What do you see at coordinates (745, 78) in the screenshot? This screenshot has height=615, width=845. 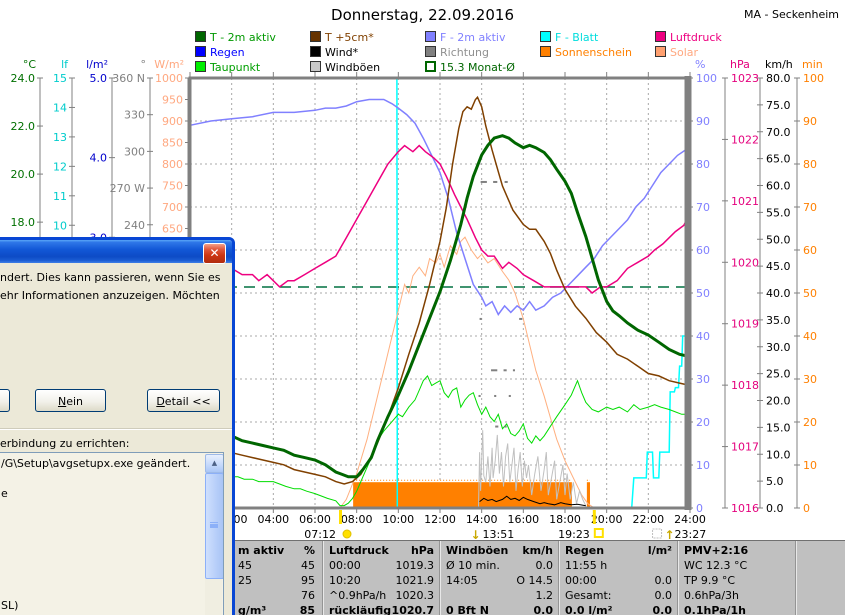 I see `axis-label: 1023` at bounding box center [745, 78].